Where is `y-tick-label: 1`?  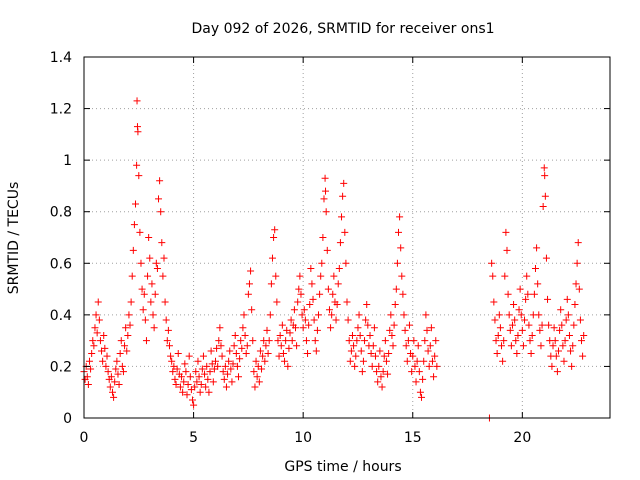
y-tick-label: 1 is located at coordinates (67, 161).